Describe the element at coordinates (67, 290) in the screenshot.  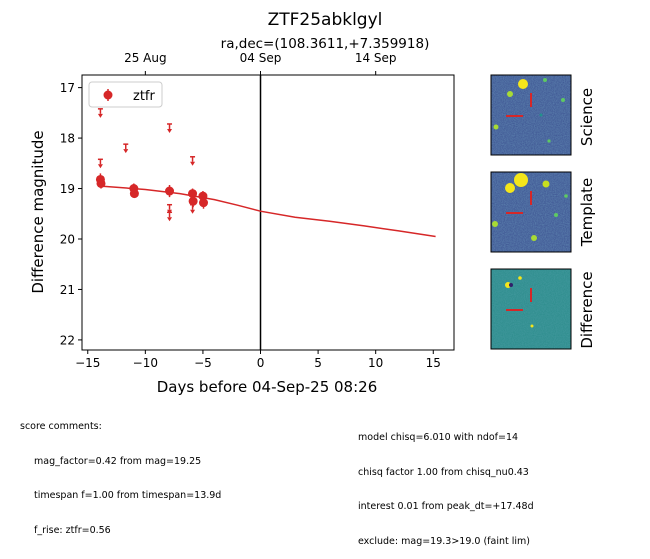
I see `y-tick-label: 21` at that location.